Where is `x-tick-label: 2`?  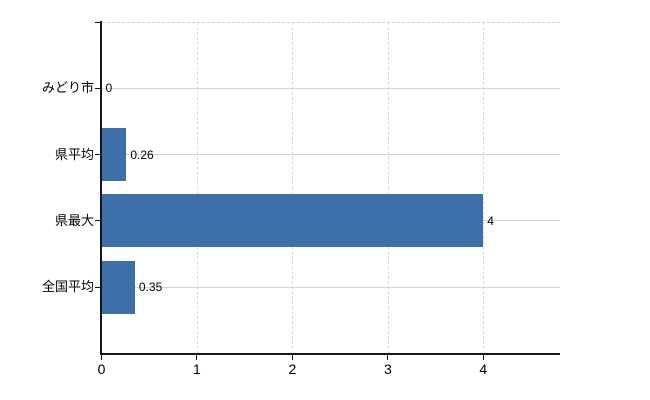
x-tick-label: 2 is located at coordinates (292, 369).